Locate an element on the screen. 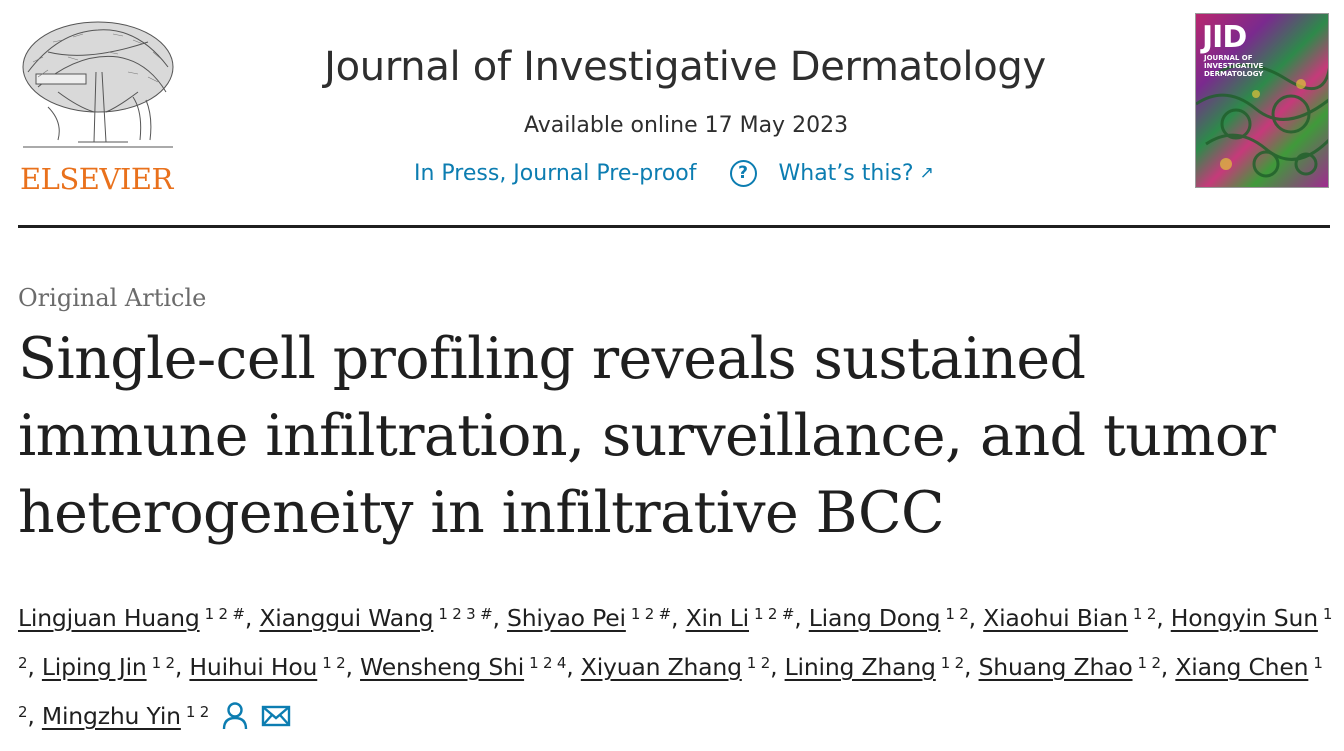 Image resolution: width=1344 pixels, height=751 pixels. author-entry: Liping Jin 1 2 is located at coordinates (108, 667).